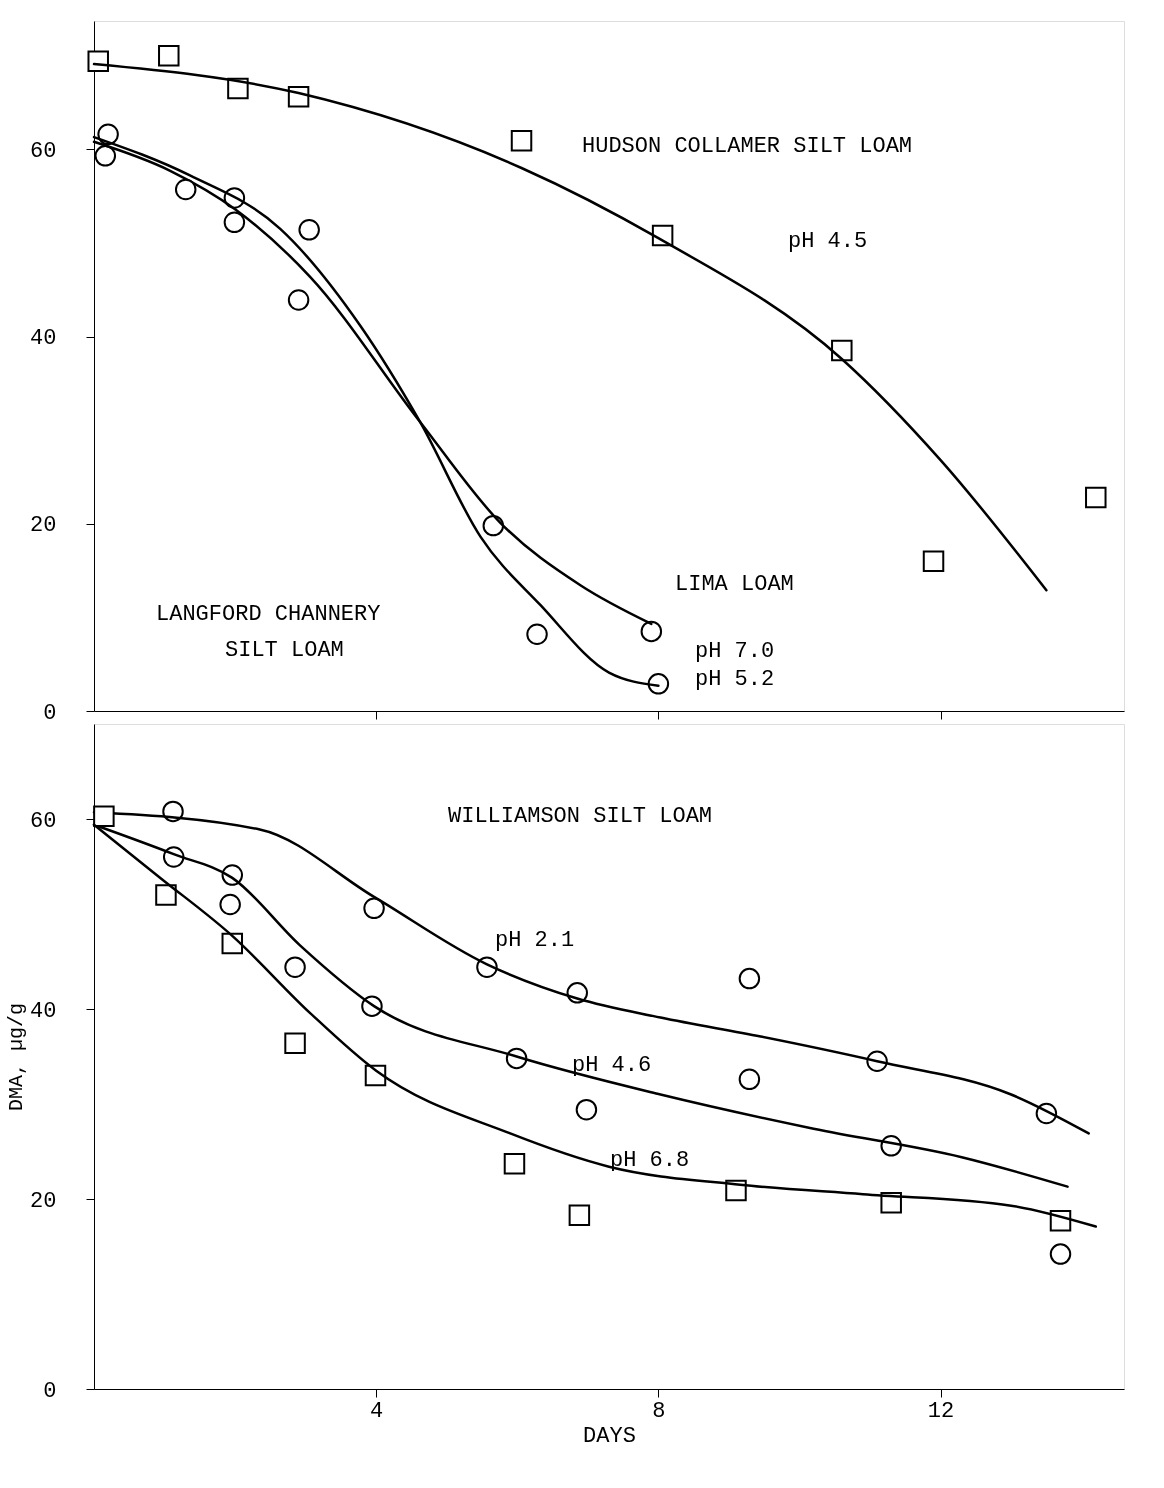  What do you see at coordinates (735, 651) in the screenshot?
I see `annotation: pH 7.0` at bounding box center [735, 651].